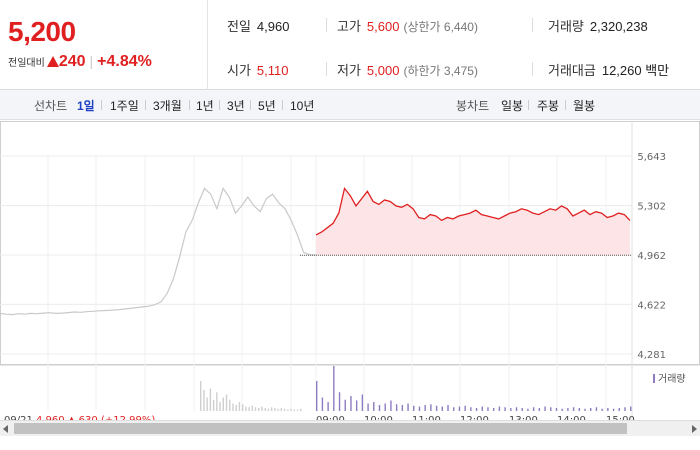  What do you see at coordinates (267, 106) in the screenshot?
I see `tab-5y: 5년` at bounding box center [267, 106].